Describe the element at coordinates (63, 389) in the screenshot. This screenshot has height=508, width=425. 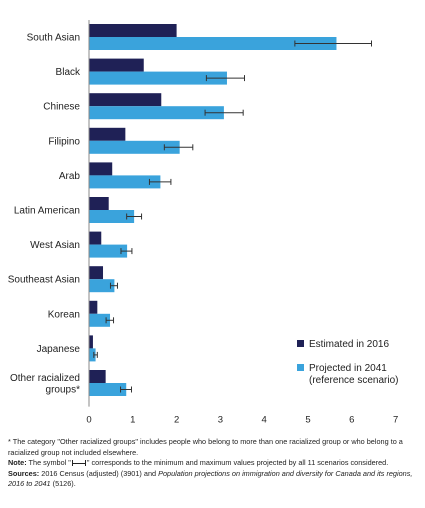
I see `category-label-10-line-1: groups*` at that location.